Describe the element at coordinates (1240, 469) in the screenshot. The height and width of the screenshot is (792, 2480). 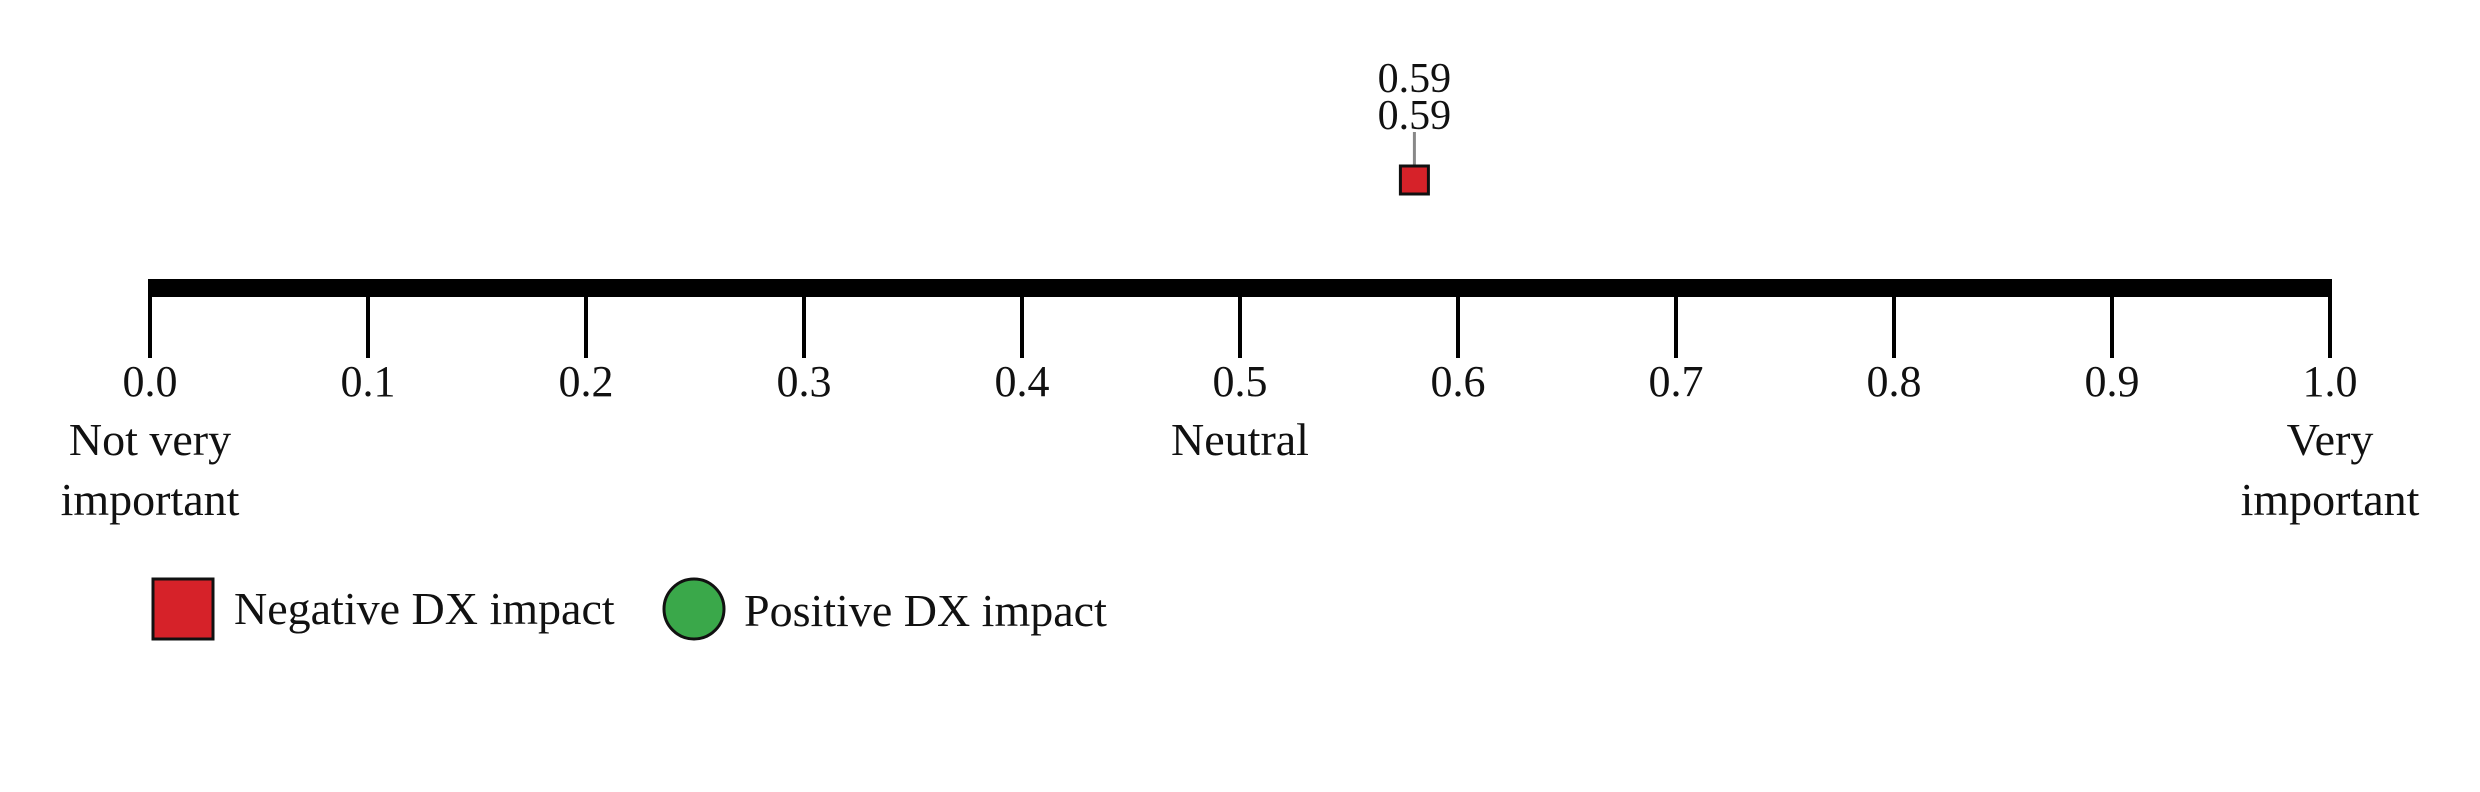
I see `scale-anchor-labels: Not very important Neutral Very important` at that location.